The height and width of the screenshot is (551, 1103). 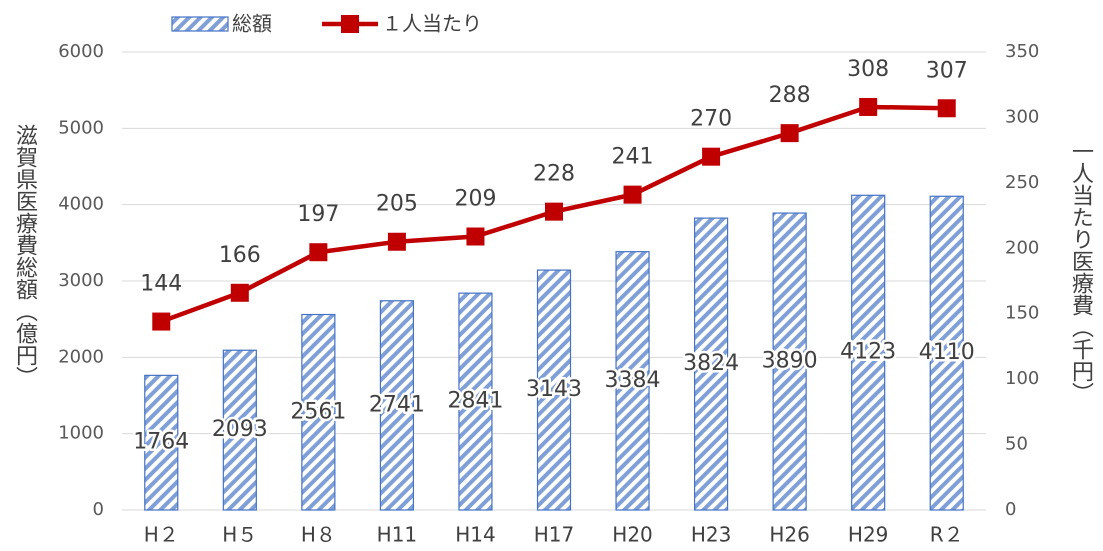 What do you see at coordinates (868, 69) in the screenshot?
I see `line-value-label: 308` at bounding box center [868, 69].